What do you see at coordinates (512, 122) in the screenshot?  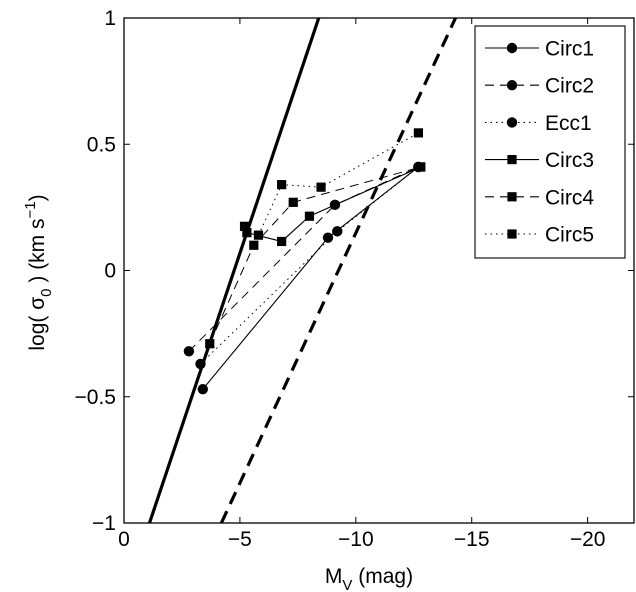 I see `legend-marker-ecc1` at bounding box center [512, 122].